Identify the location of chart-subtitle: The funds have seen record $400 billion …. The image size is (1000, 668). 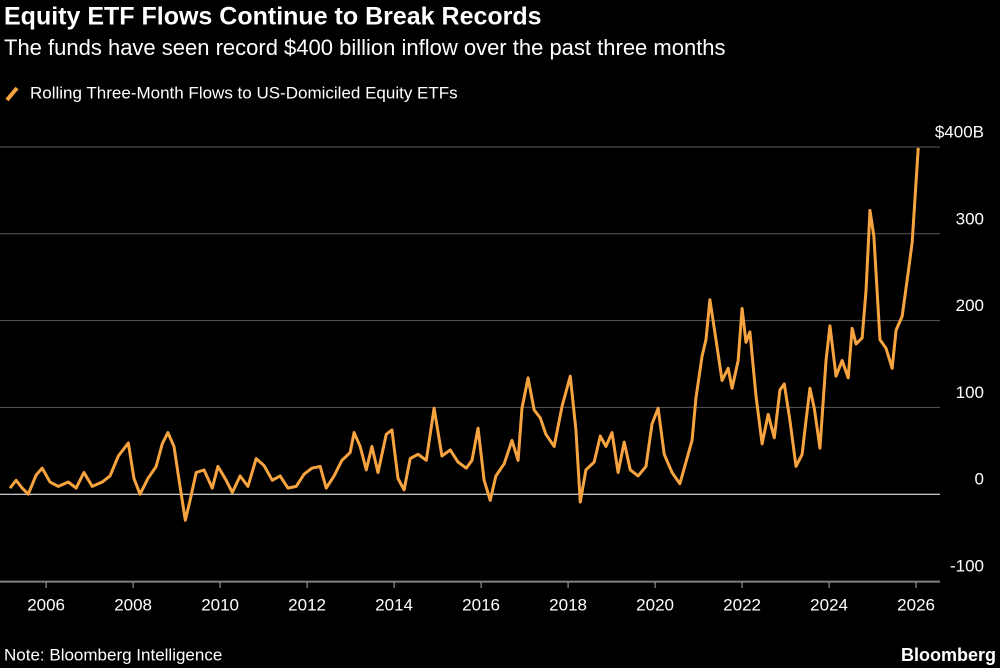
(365, 47).